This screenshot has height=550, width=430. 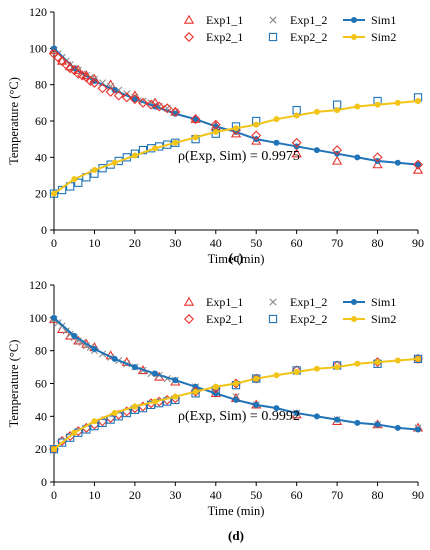 What do you see at coordinates (239, 156) in the screenshot?
I see `correlation-annotation: ρ(Exp, Sim) = 0.9975` at bounding box center [239, 156].